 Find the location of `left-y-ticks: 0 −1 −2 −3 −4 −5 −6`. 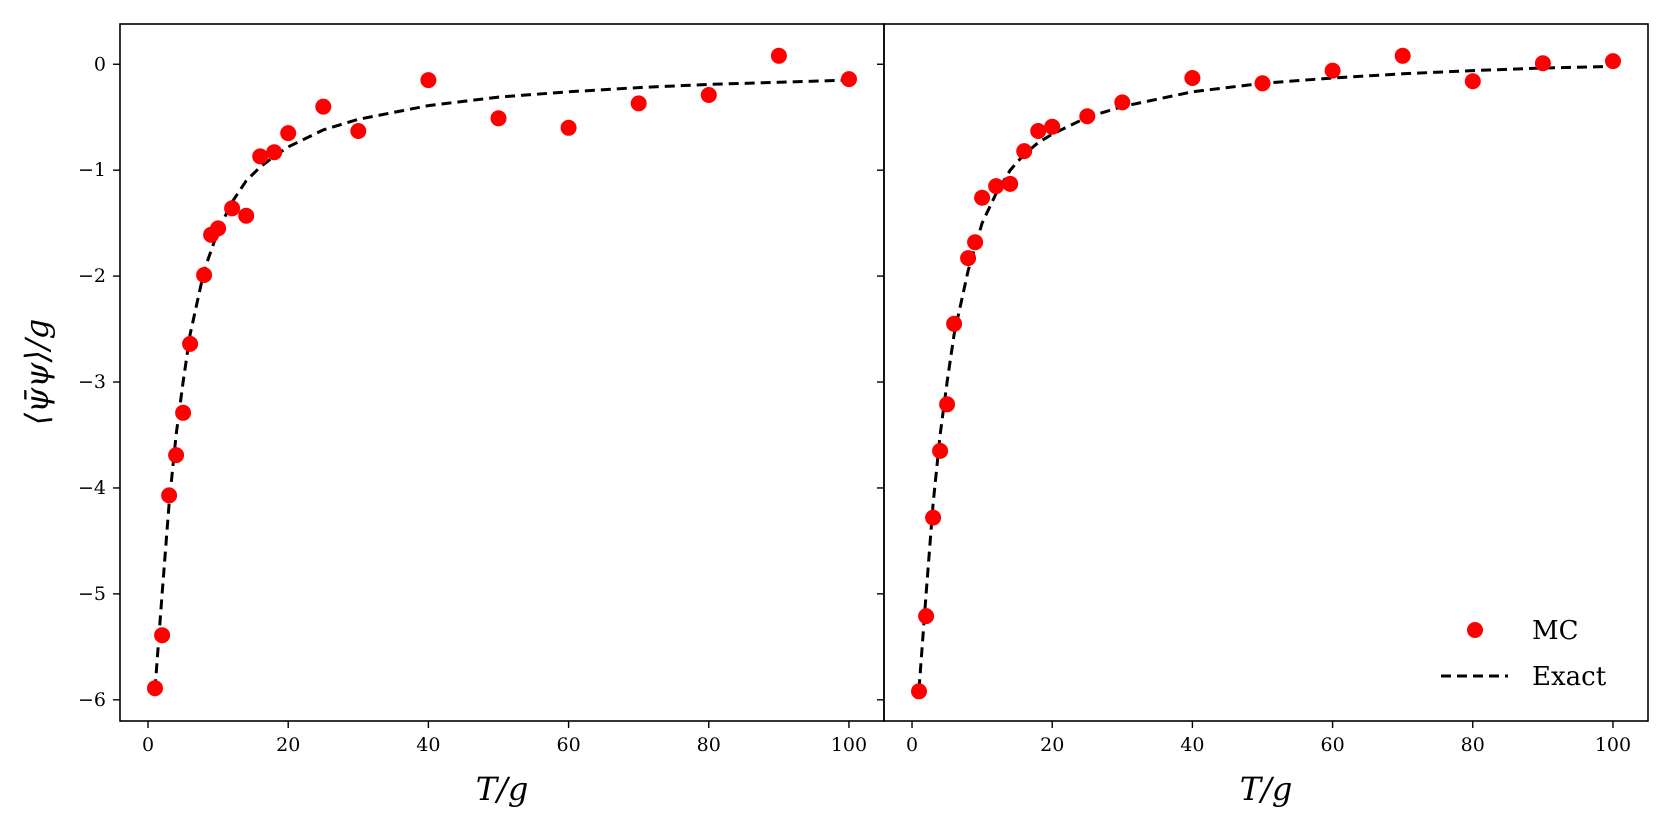

left-y-ticks: 0 −1 −2 −3 −4 −5 −6 is located at coordinates (99, 382).